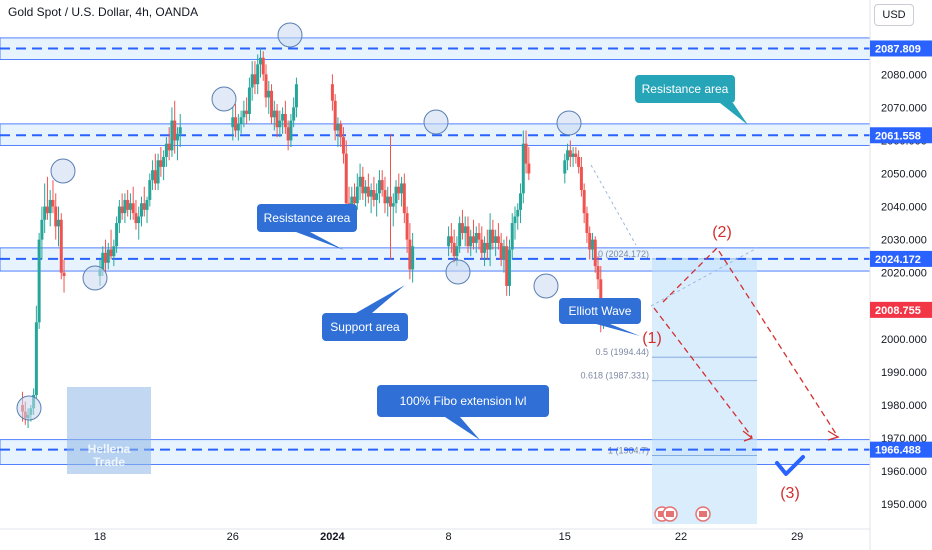 The height and width of the screenshot is (550, 932). What do you see at coordinates (109, 430) in the screenshot?
I see `watermark-box` at bounding box center [109, 430].